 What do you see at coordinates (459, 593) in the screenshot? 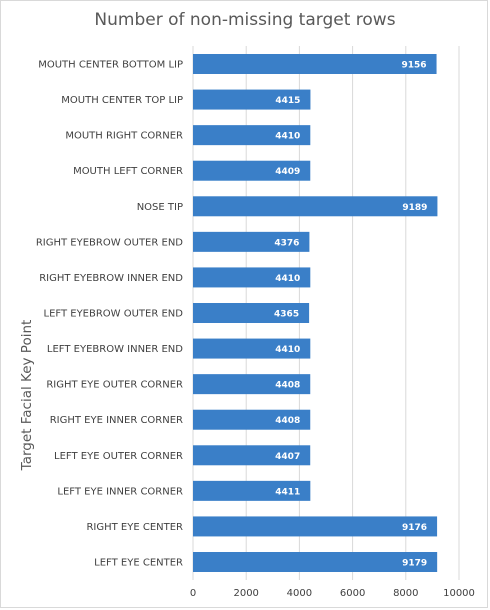
I see `x-tick-label: 10000` at bounding box center [459, 593].